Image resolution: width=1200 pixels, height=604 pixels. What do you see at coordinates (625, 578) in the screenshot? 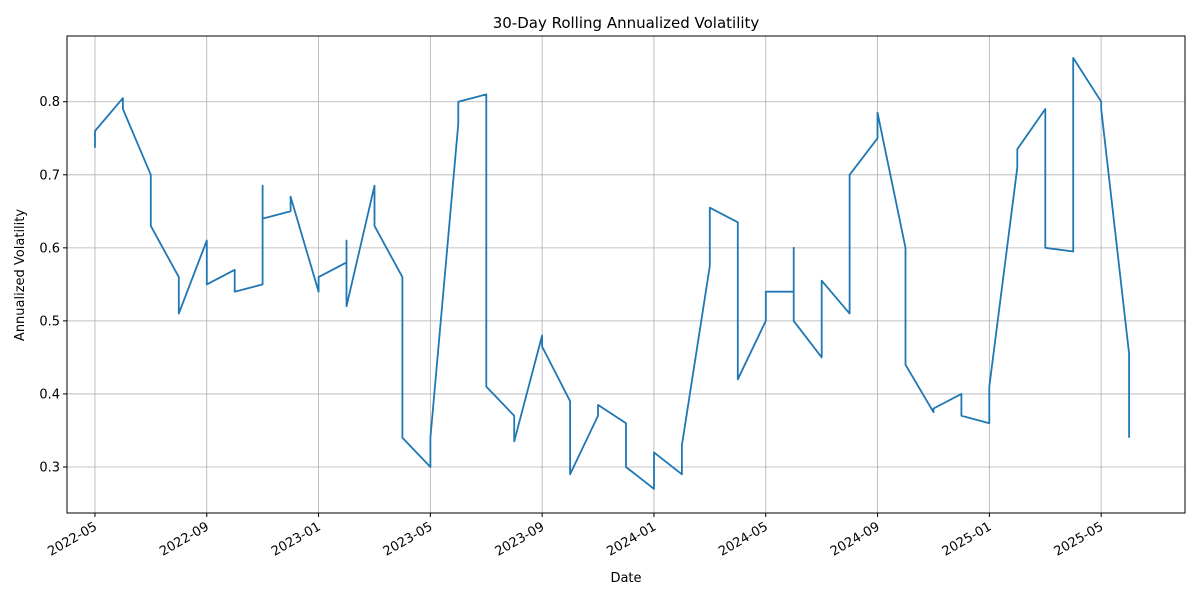
I see `x-axis-label: Date` at bounding box center [625, 578].